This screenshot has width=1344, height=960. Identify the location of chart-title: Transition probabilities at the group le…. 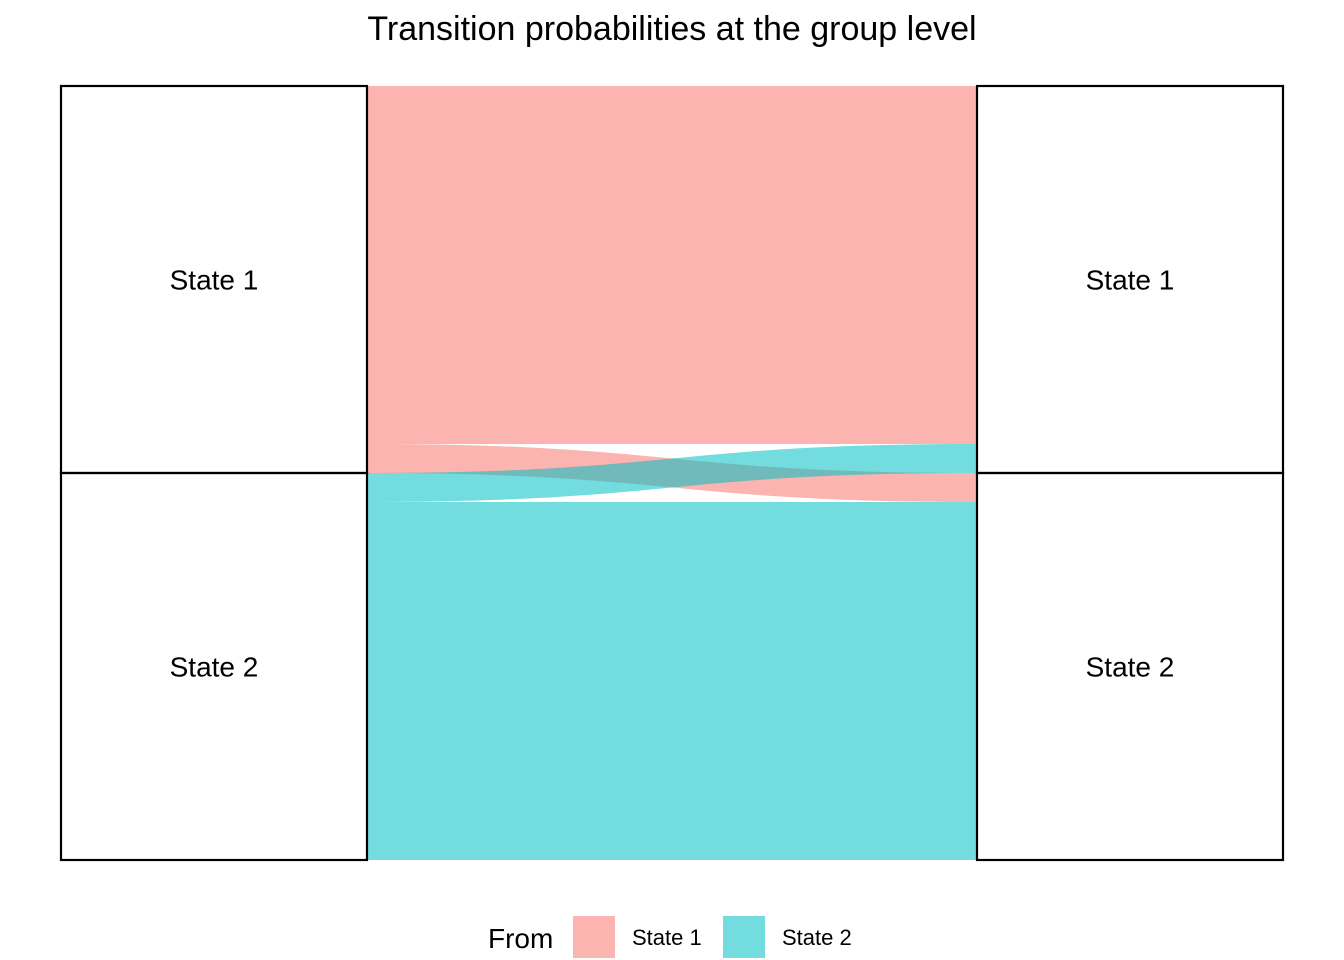
(671, 29).